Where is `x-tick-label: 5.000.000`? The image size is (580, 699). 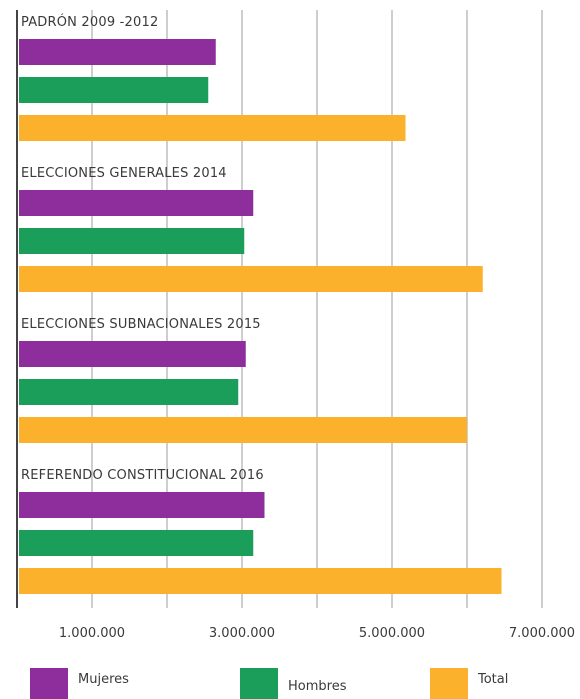 x-tick-label: 5.000.000 is located at coordinates (392, 633).